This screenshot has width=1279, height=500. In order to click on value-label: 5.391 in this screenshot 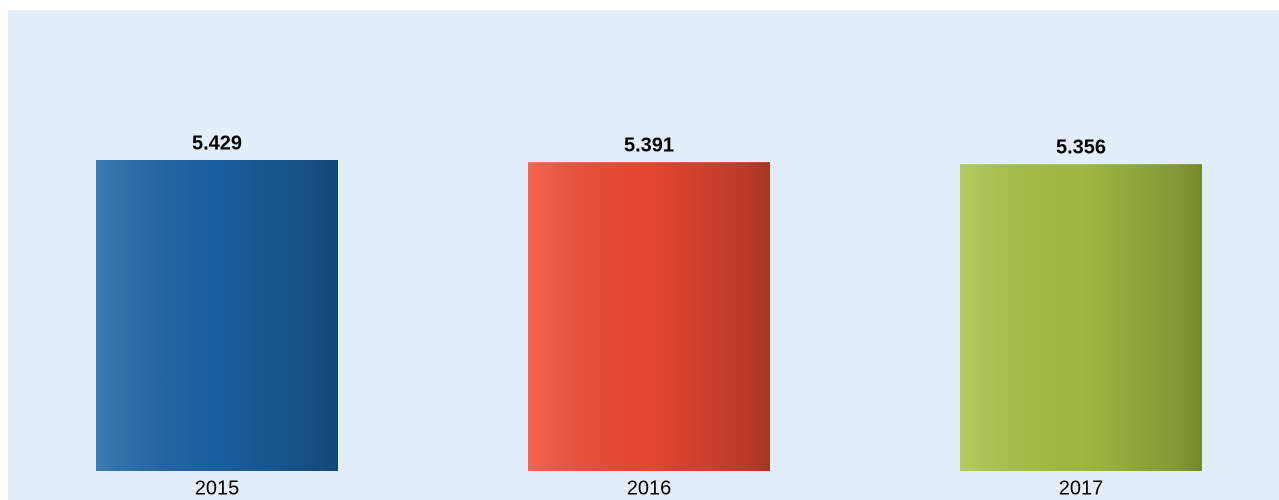, I will do `click(649, 145)`.